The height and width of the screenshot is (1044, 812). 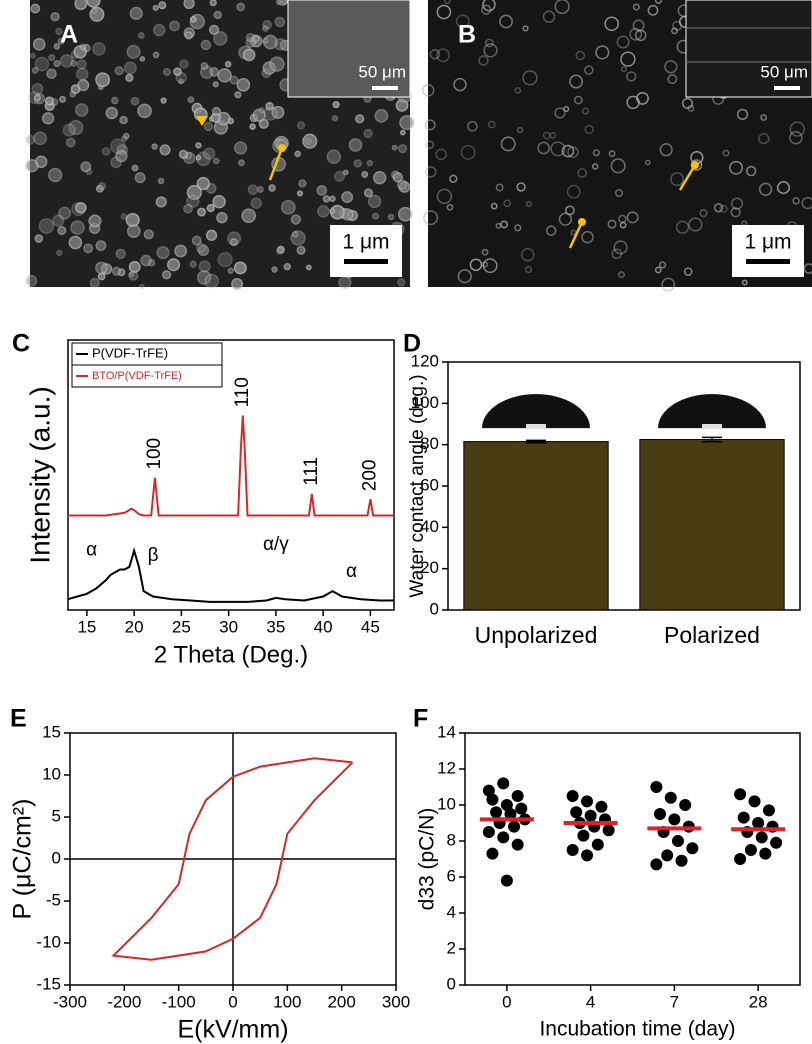 I want to click on inset-scale-bar, so click(x=787, y=88).